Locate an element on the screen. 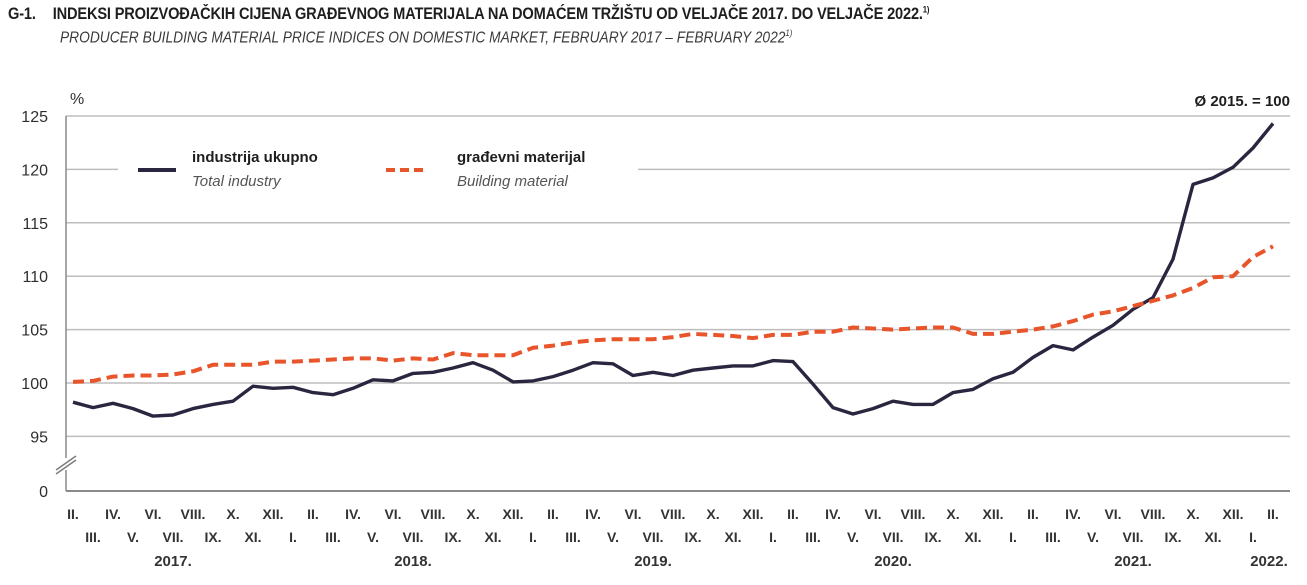 The height and width of the screenshot is (585, 1307). y-tick-label: 105 is located at coordinates (34, 331).